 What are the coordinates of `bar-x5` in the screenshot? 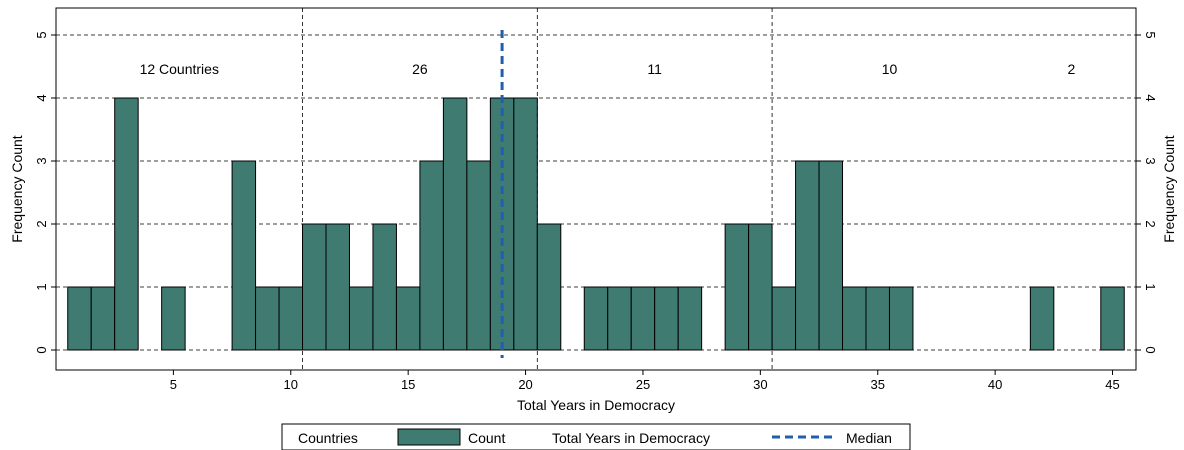 It's located at (173, 318).